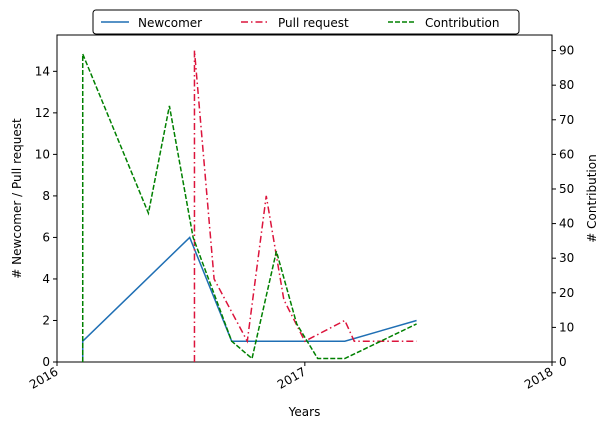  What do you see at coordinates (46, 237) in the screenshot?
I see `left-y-tick-label: 6` at bounding box center [46, 237].